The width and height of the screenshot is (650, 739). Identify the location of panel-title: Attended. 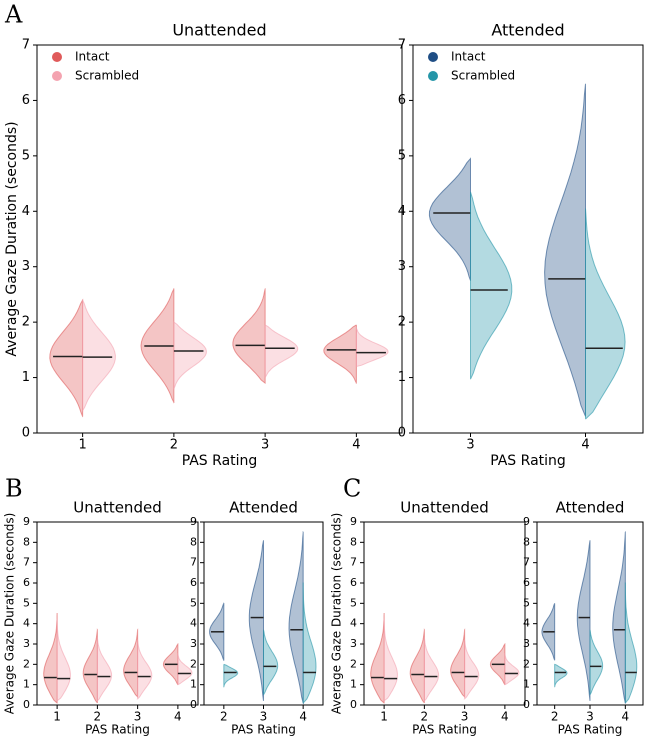
(590, 508).